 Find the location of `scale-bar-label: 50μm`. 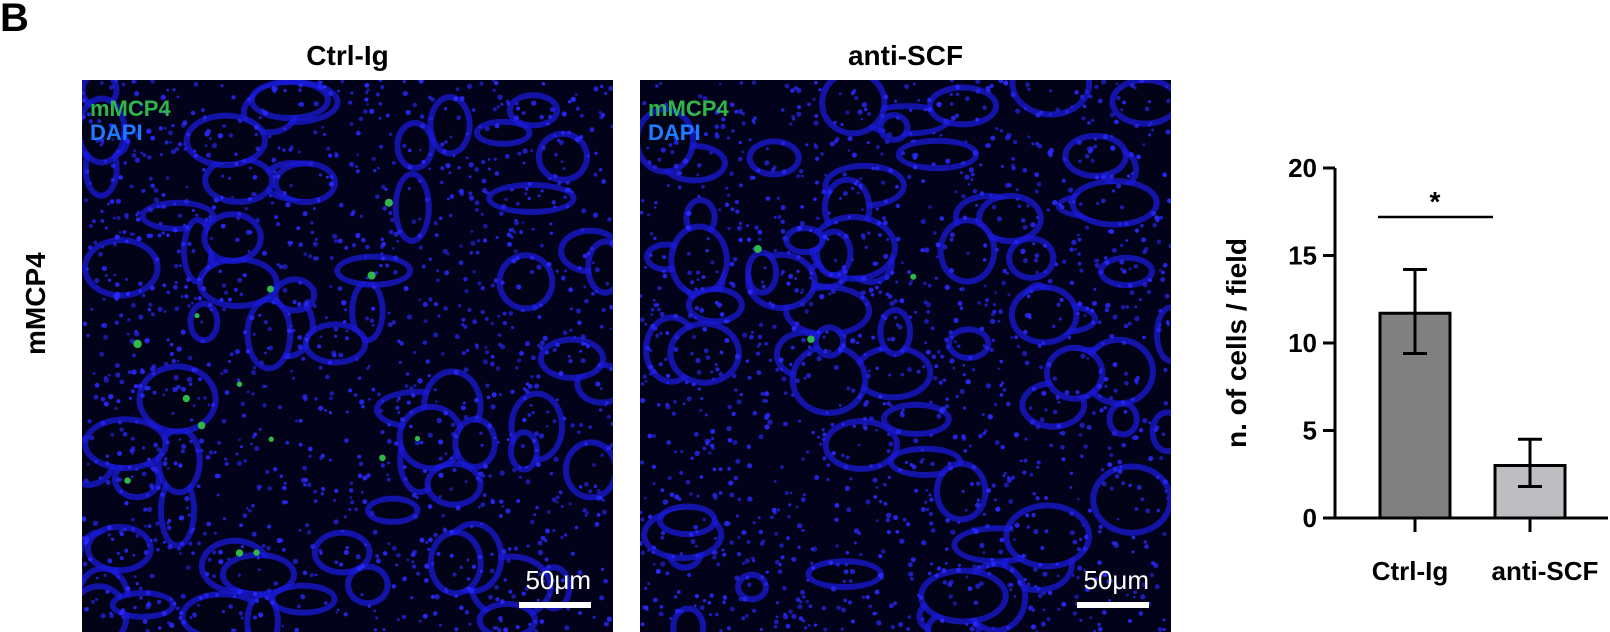

scale-bar-label: 50μm is located at coordinates (558, 580).